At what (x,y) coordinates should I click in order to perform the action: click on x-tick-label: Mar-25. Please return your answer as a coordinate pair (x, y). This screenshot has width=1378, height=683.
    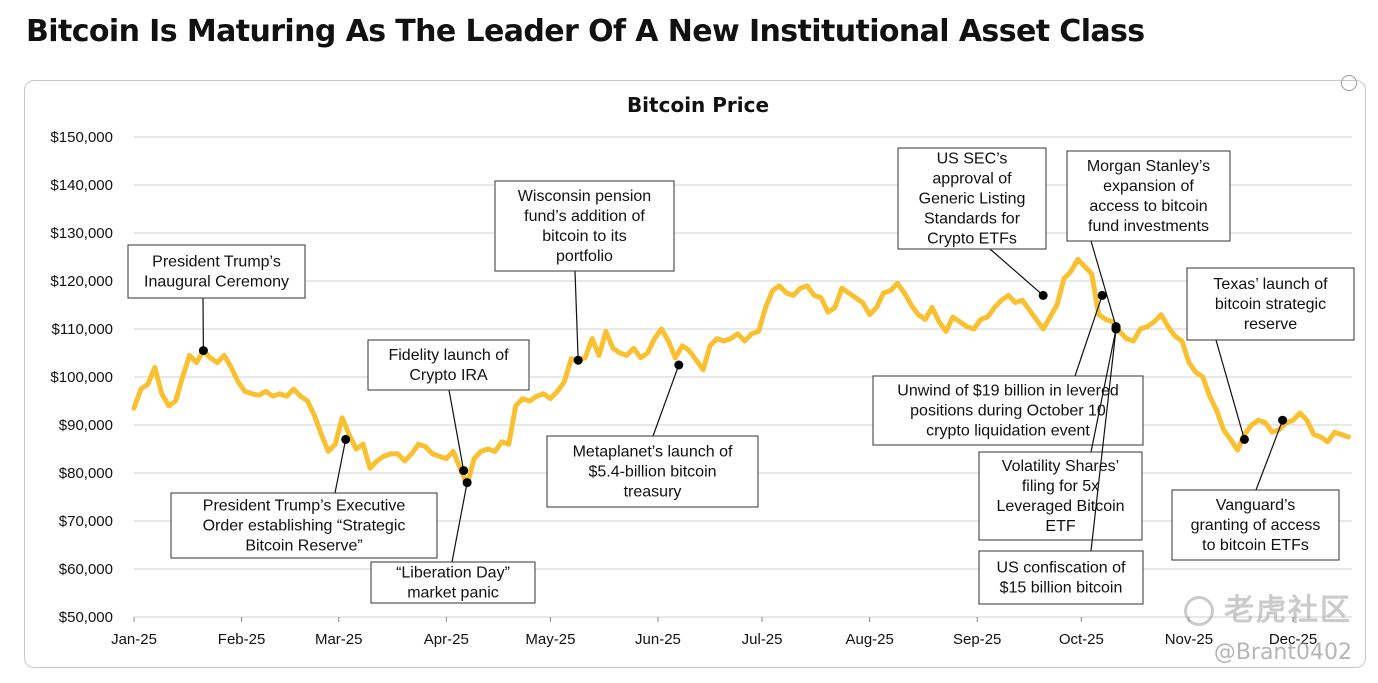
    Looking at the image, I should click on (339, 639).